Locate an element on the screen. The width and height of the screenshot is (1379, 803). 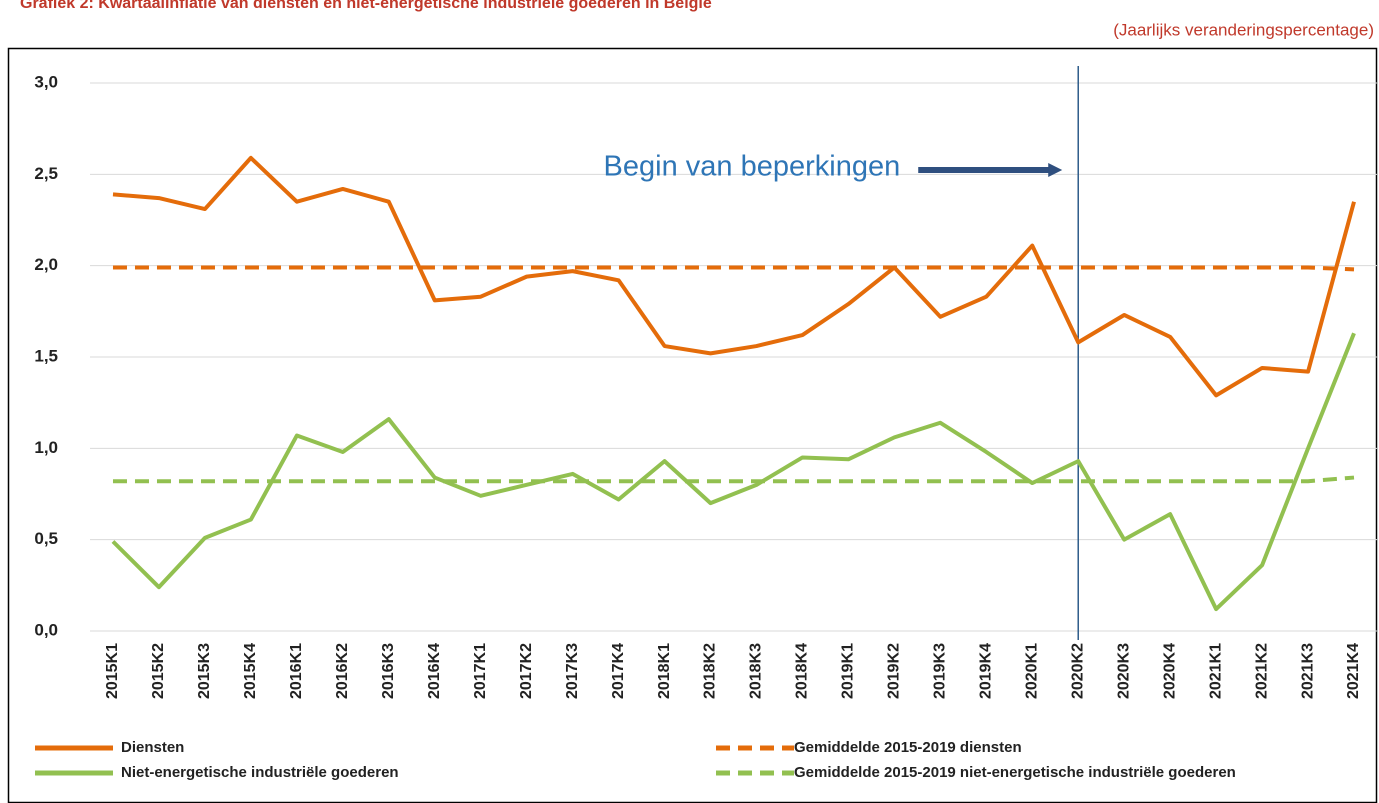
x-tick-label: 2021K3 is located at coordinates (1307, 671).